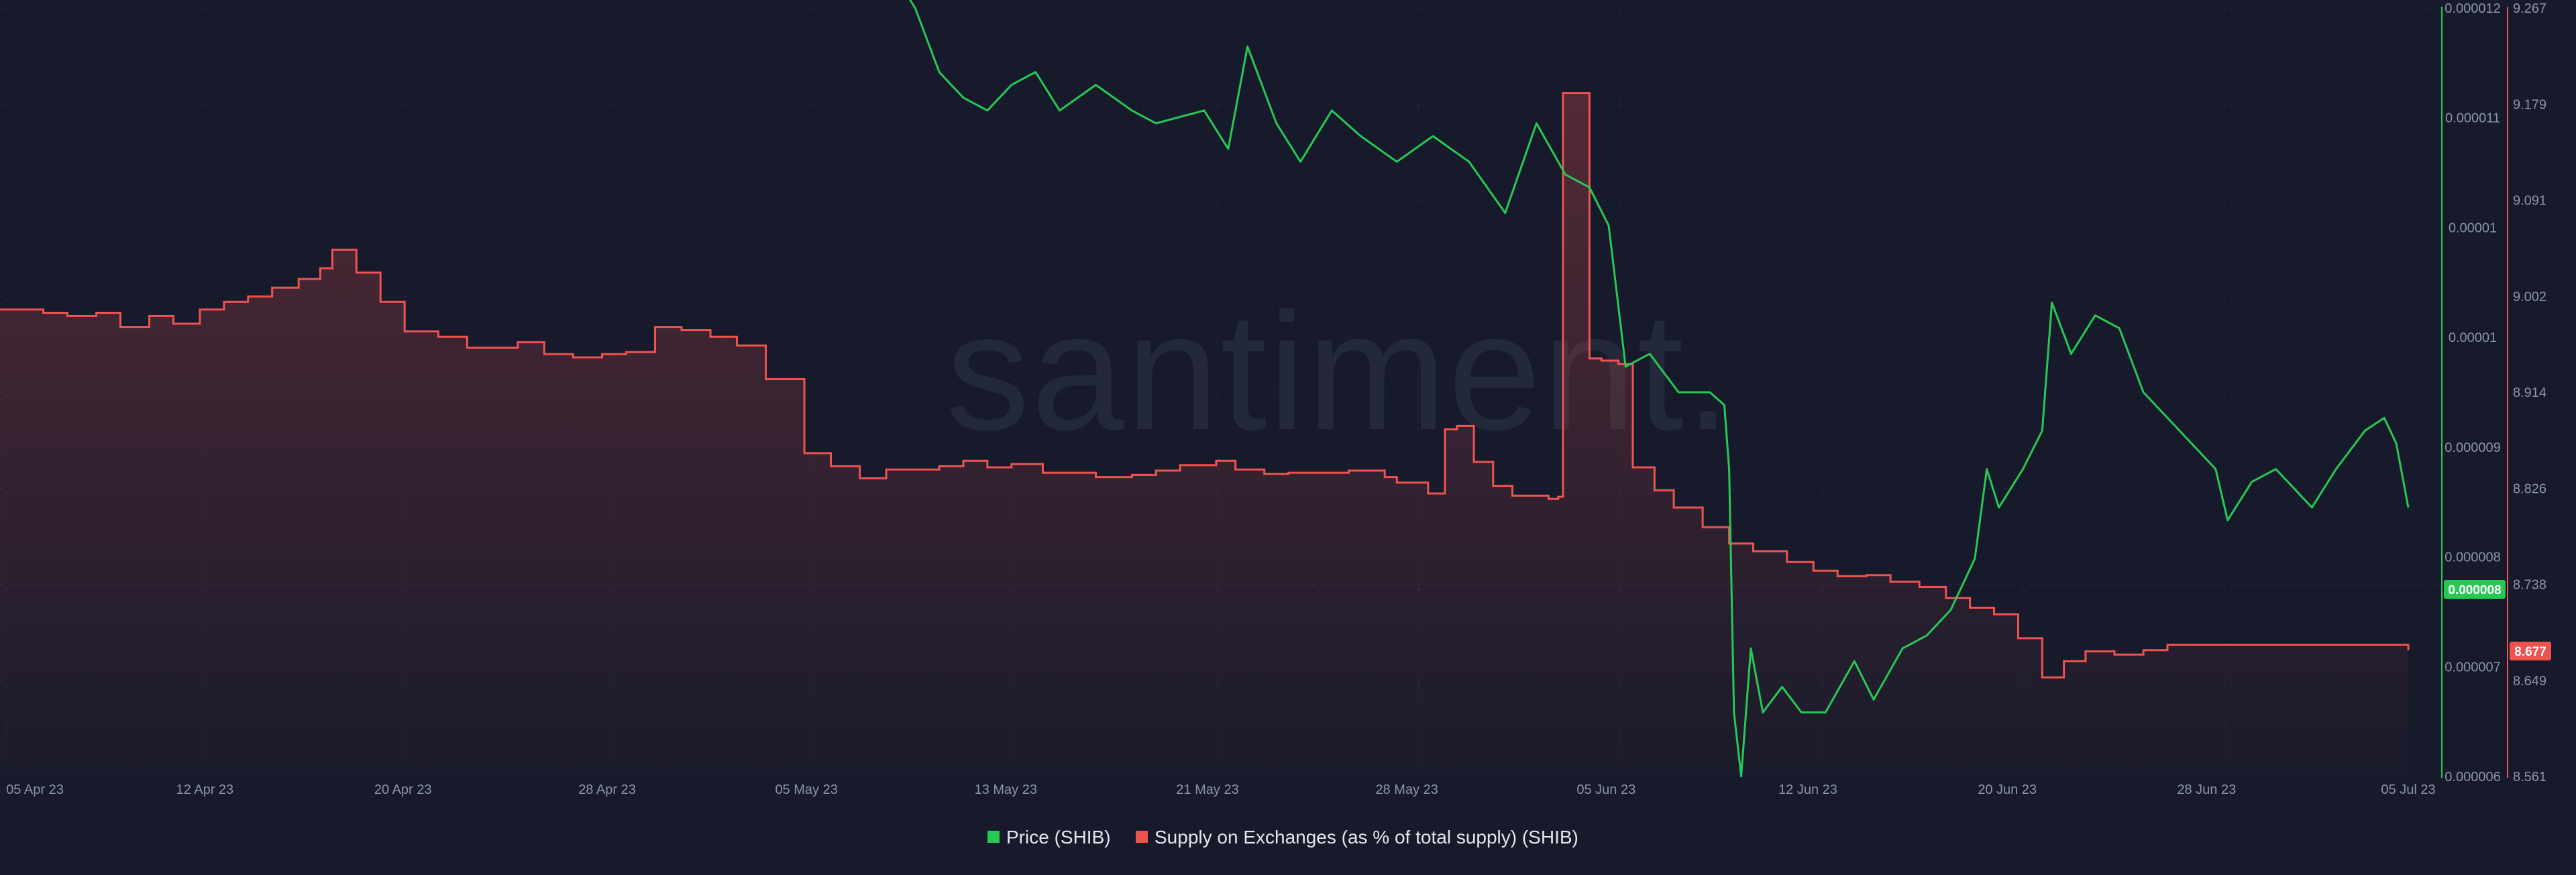 Image resolution: width=2576 pixels, height=875 pixels. I want to click on x-tick-label: 12 Apr 23, so click(205, 789).